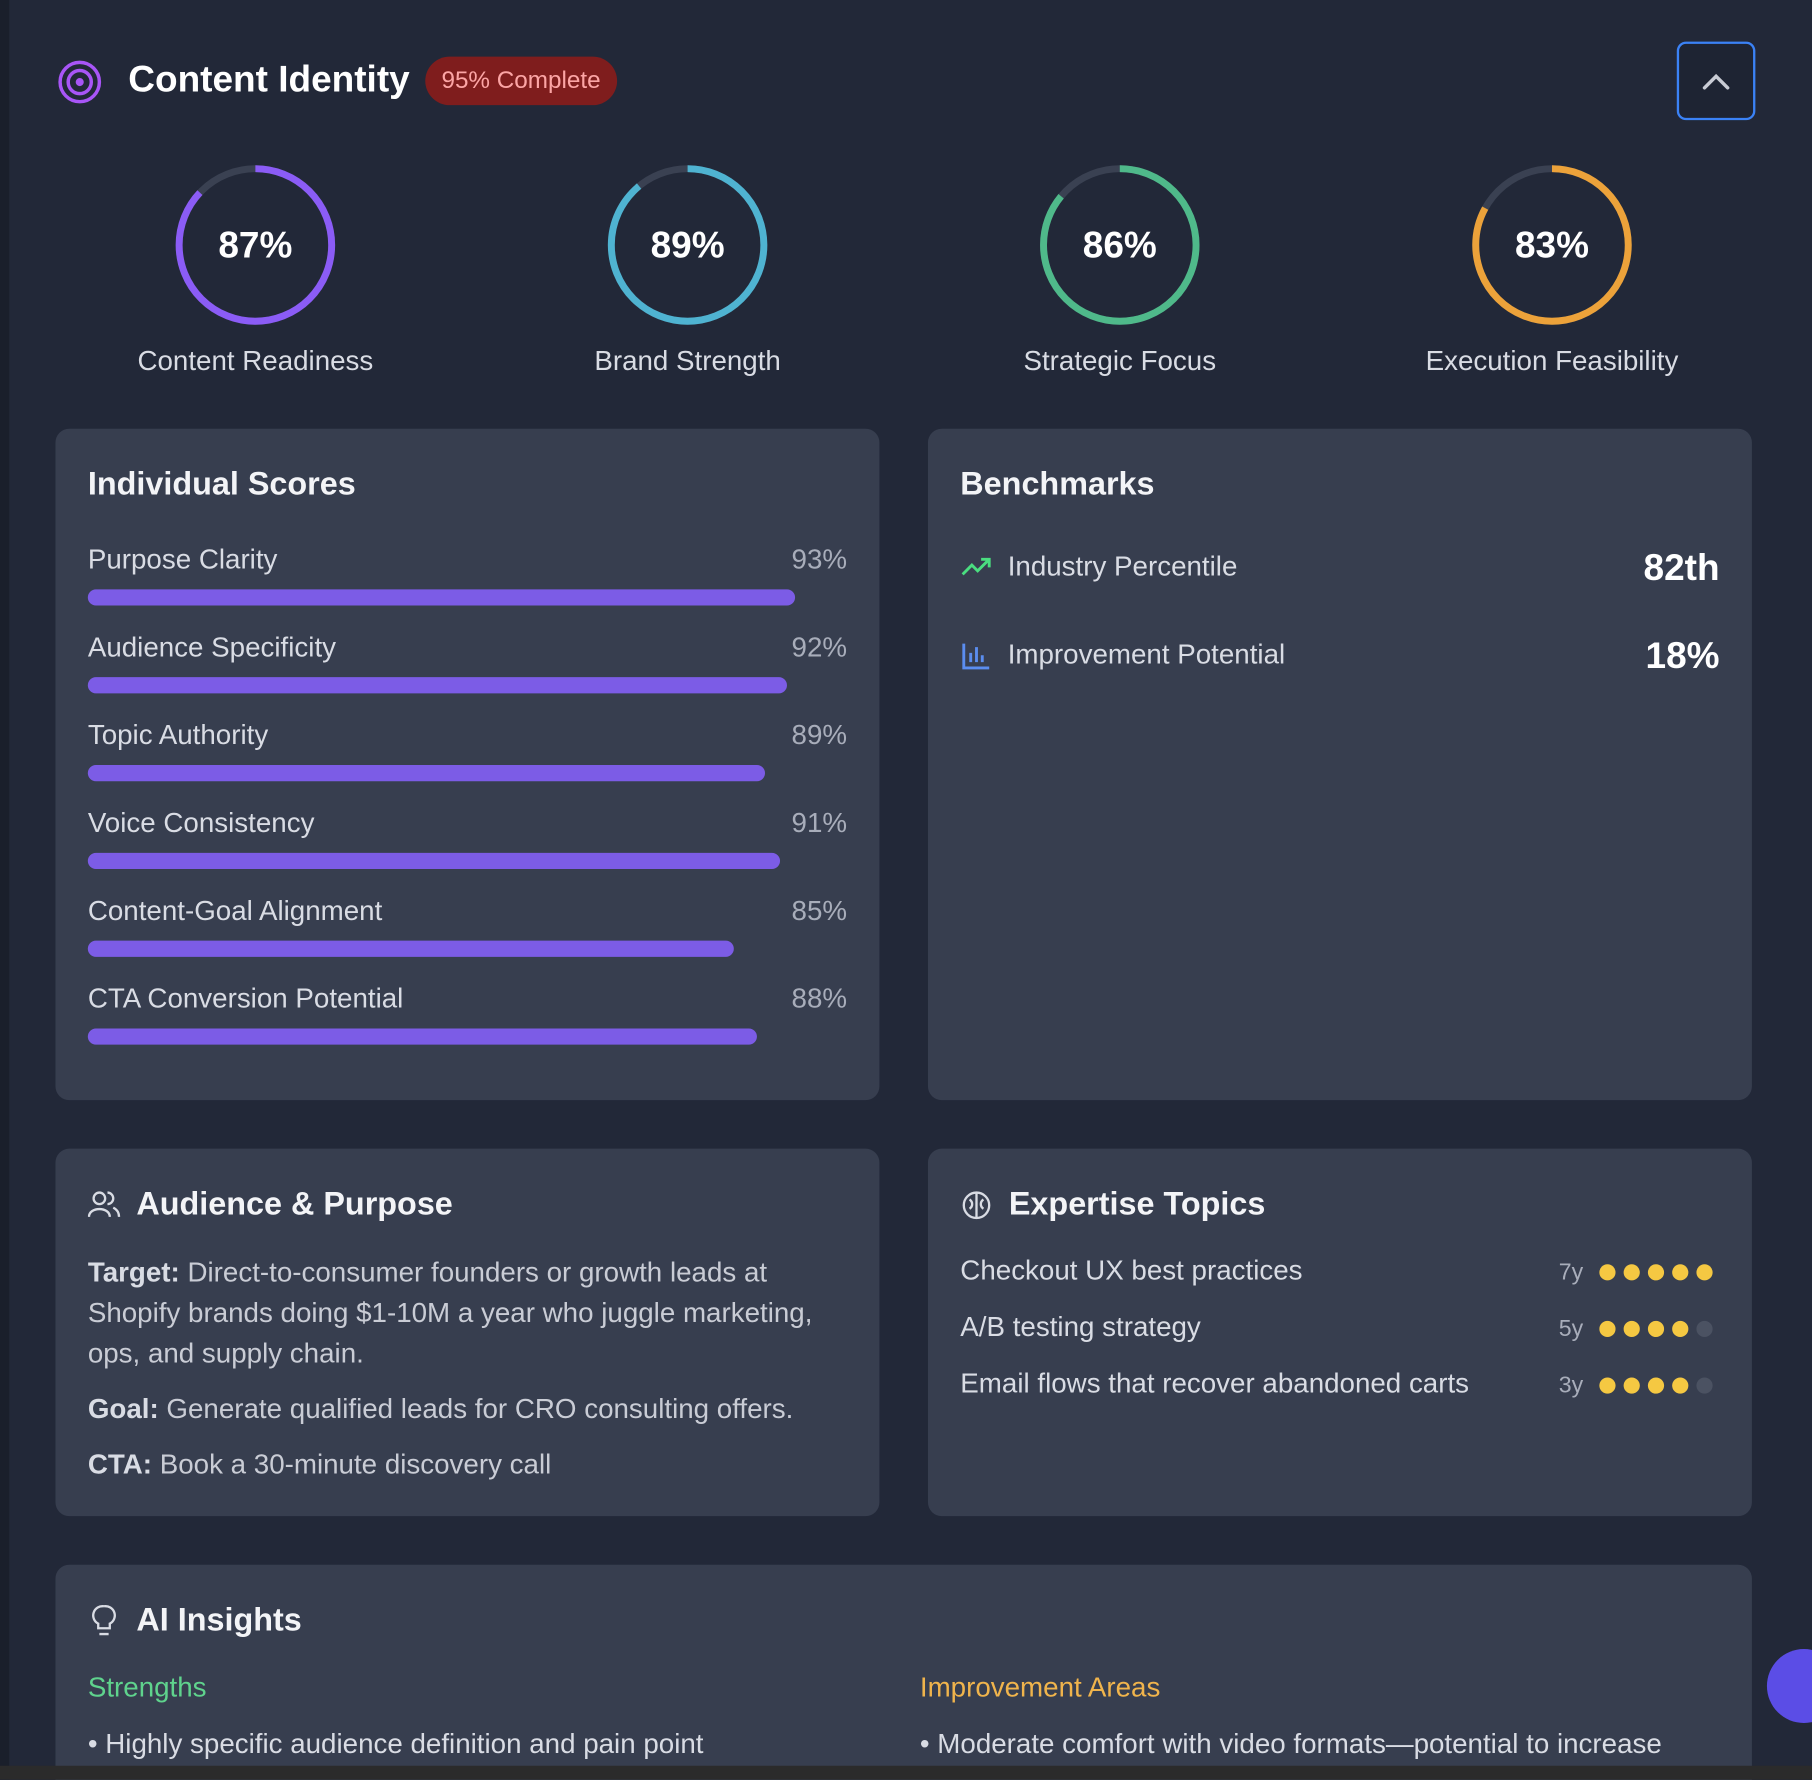  What do you see at coordinates (1571, 1272) in the screenshot?
I see `topic-years: 7y` at bounding box center [1571, 1272].